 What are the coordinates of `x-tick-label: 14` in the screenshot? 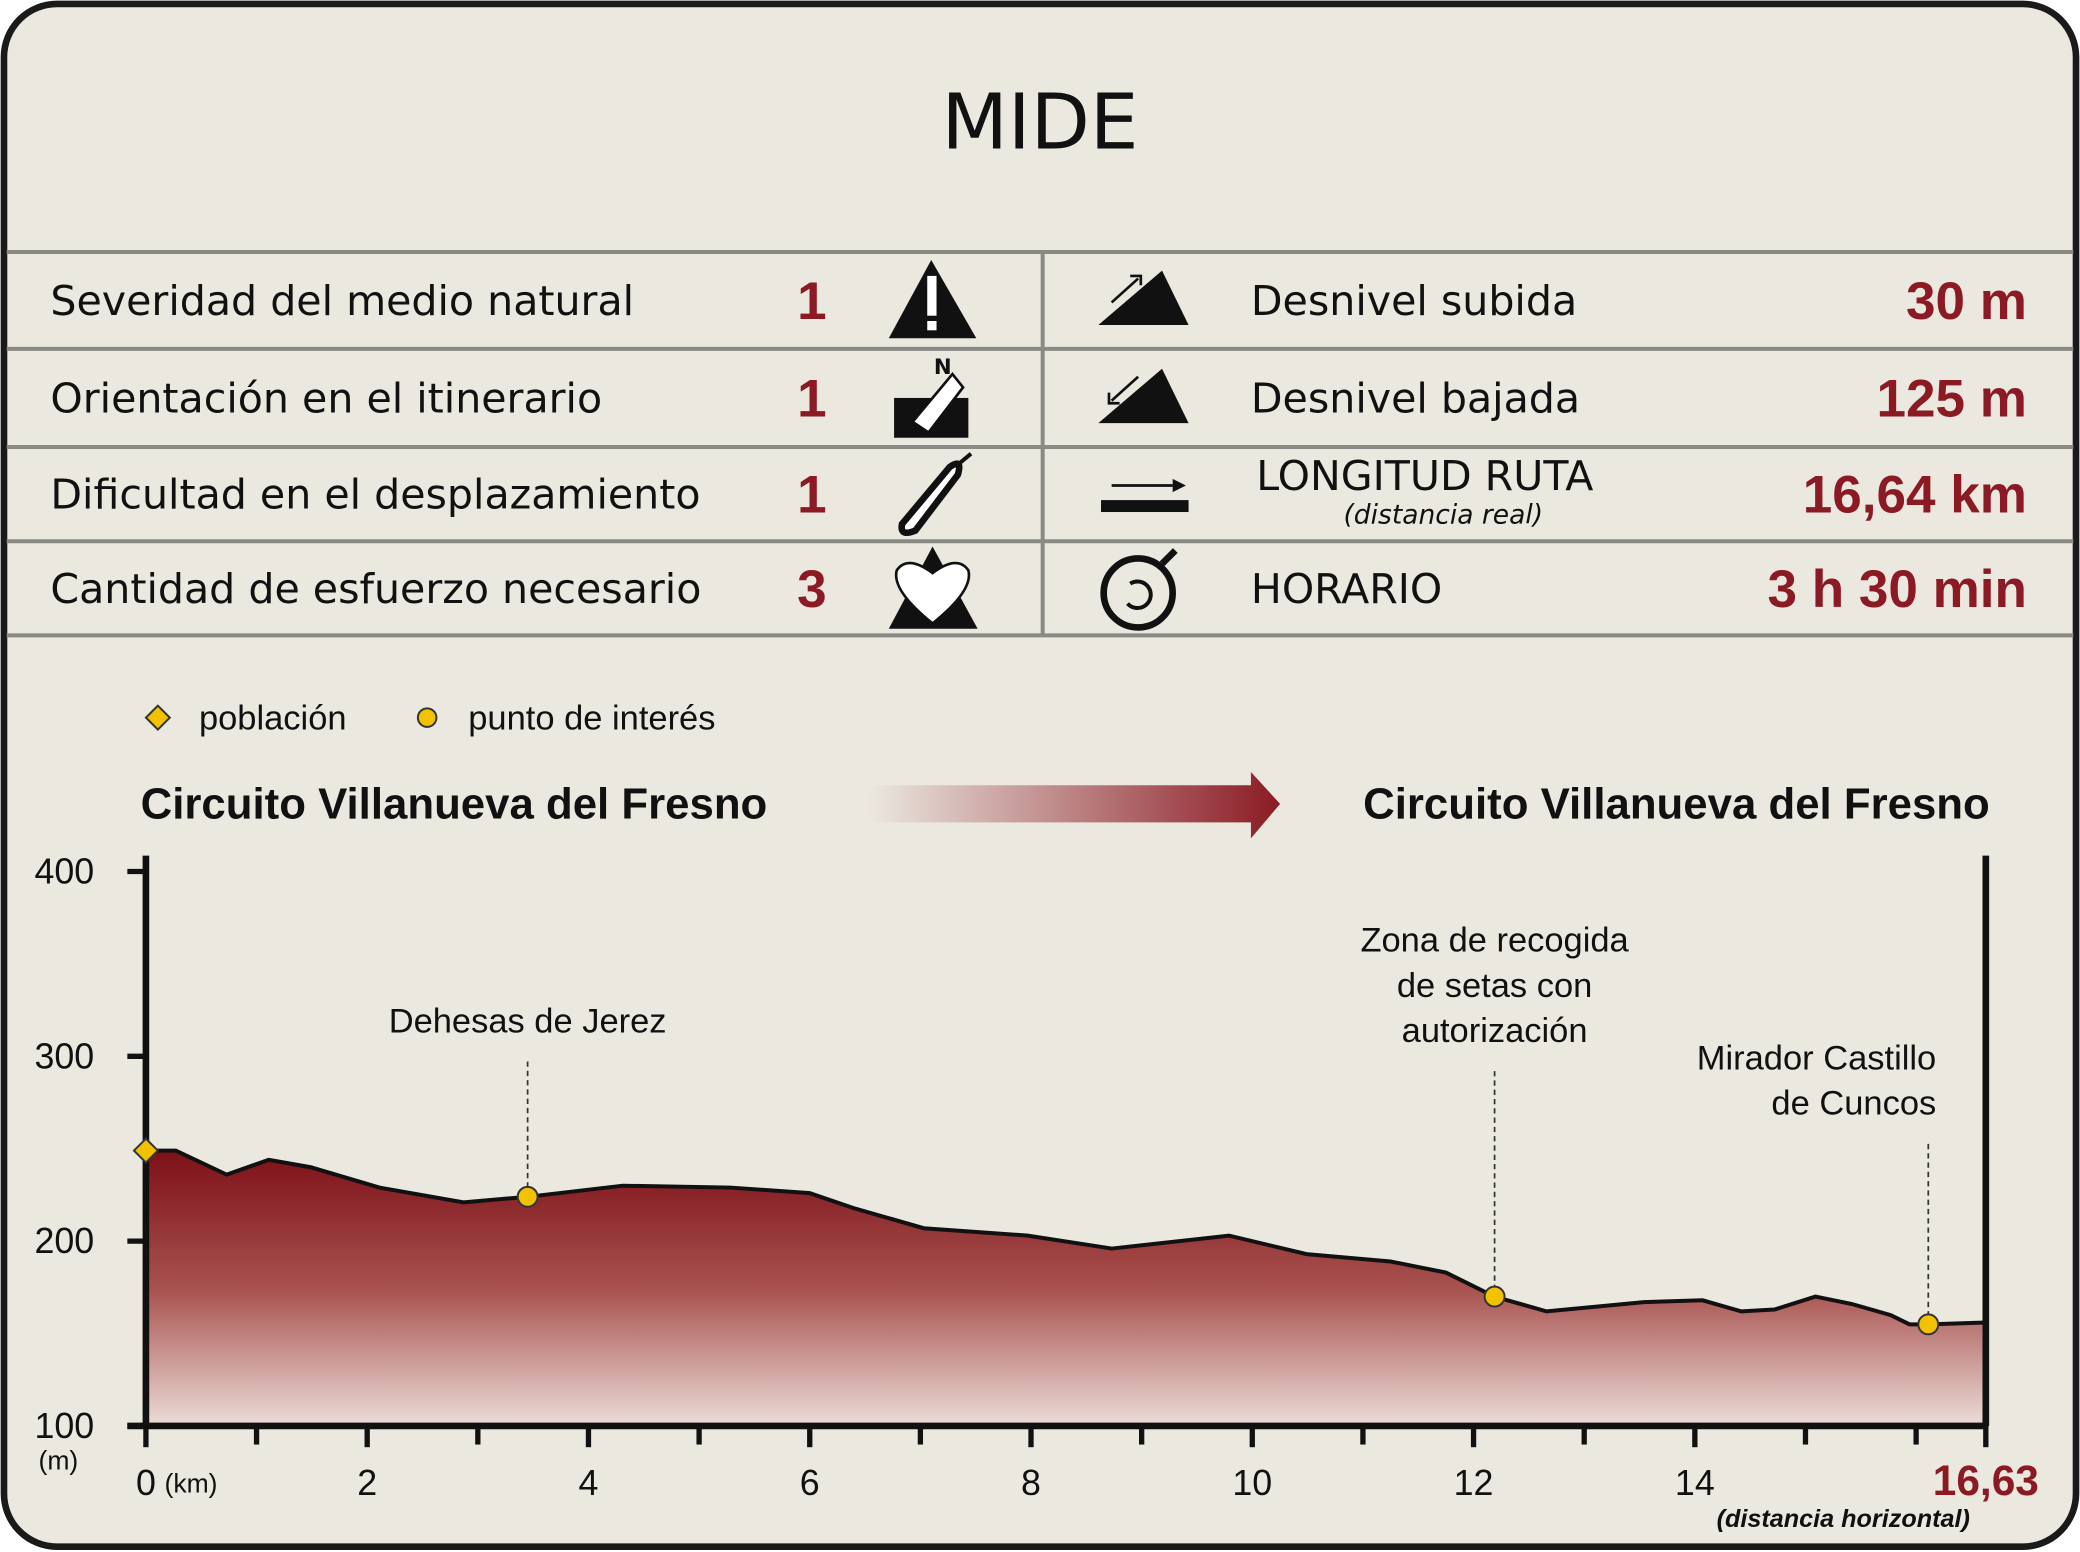 It's located at (1695, 1483).